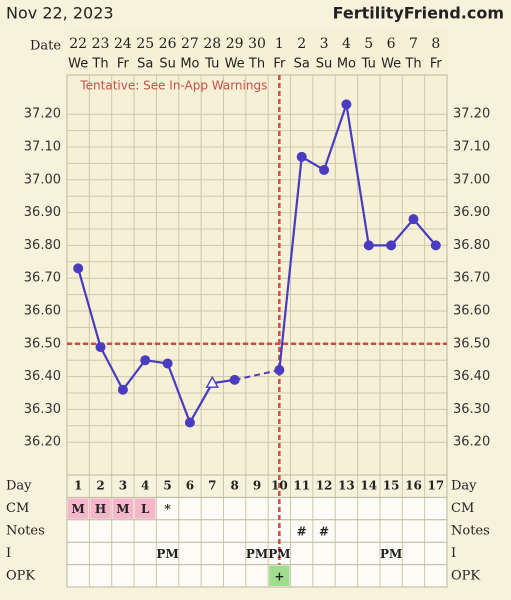  I want to click on y-tick-label: 36.60, so click(42, 311).